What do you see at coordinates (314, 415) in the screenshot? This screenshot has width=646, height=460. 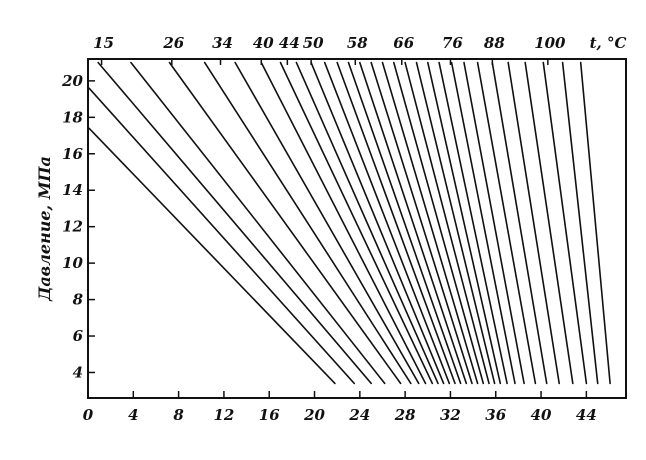 I see `x-tick-label: 20` at bounding box center [314, 415].